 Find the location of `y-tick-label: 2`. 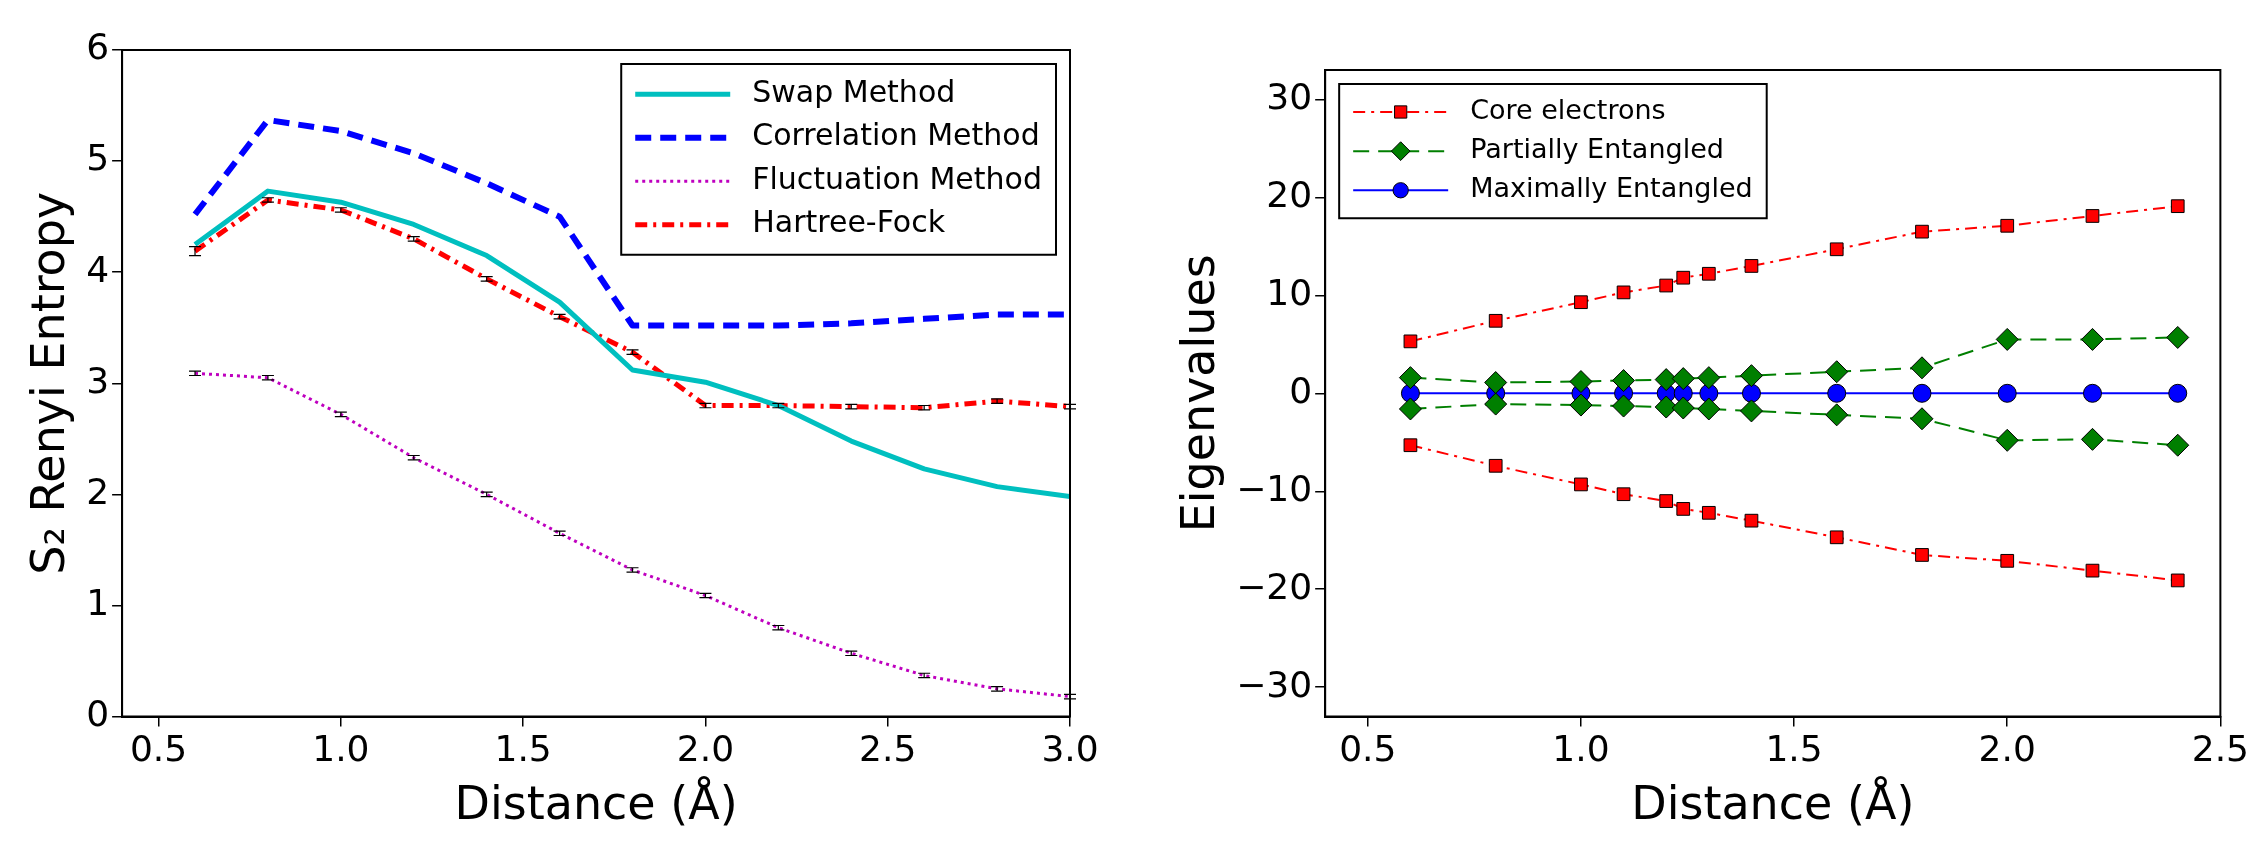

y-tick-label: 2 is located at coordinates (98, 491).